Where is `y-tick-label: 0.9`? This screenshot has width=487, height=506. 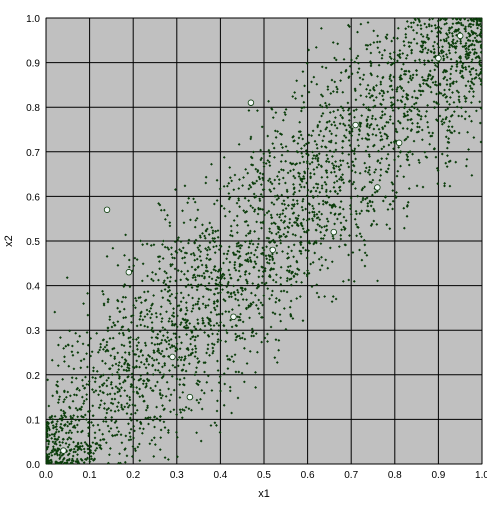 y-tick-label: 0.9 is located at coordinates (33, 64).